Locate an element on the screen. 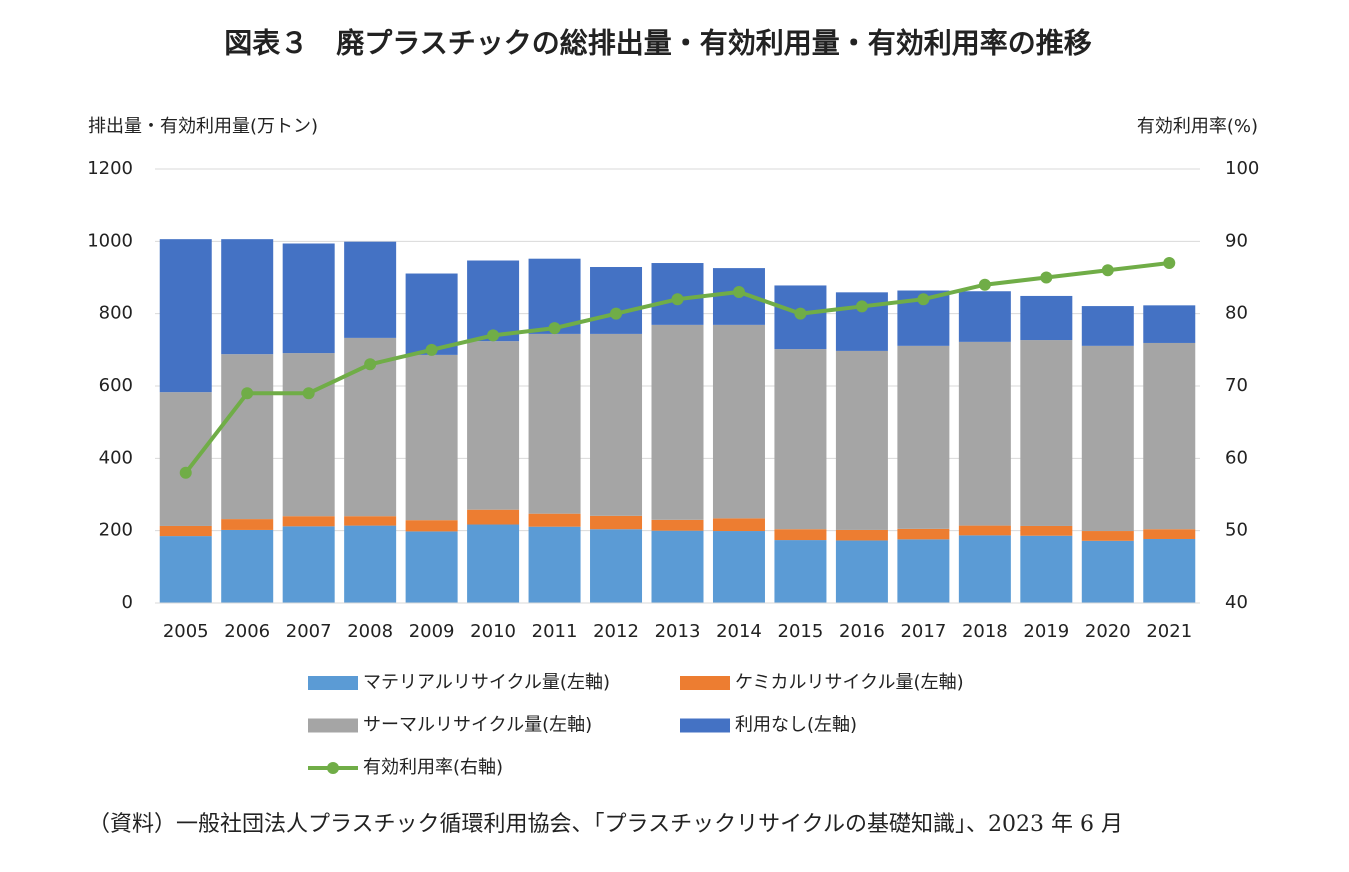 This screenshot has width=1349, height=872. y2-tick-label: 90 is located at coordinates (1236, 240).